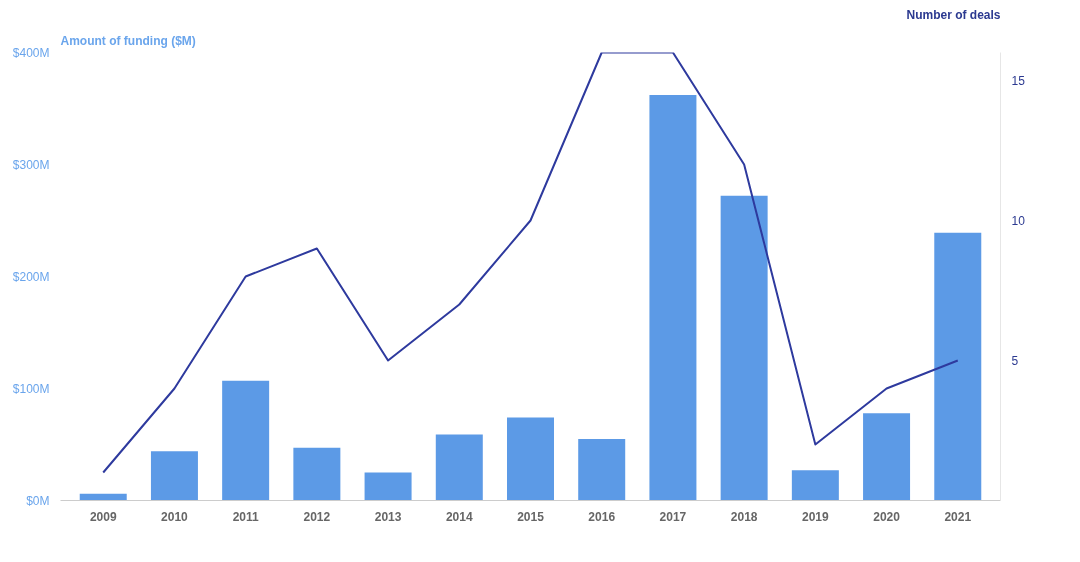  What do you see at coordinates (953, 14) in the screenshot?
I see `y2-axis-title: Number of deals` at bounding box center [953, 14].